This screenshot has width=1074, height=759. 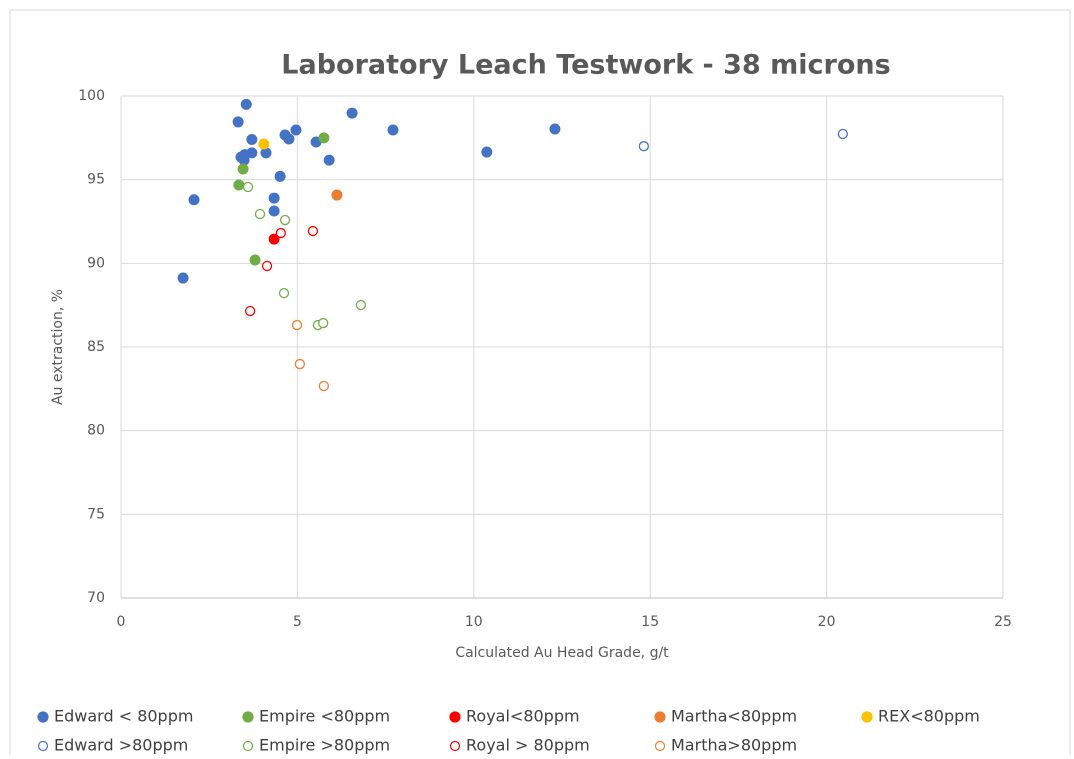 What do you see at coordinates (1003, 622) in the screenshot?
I see `x-tick-label: 25` at bounding box center [1003, 622].